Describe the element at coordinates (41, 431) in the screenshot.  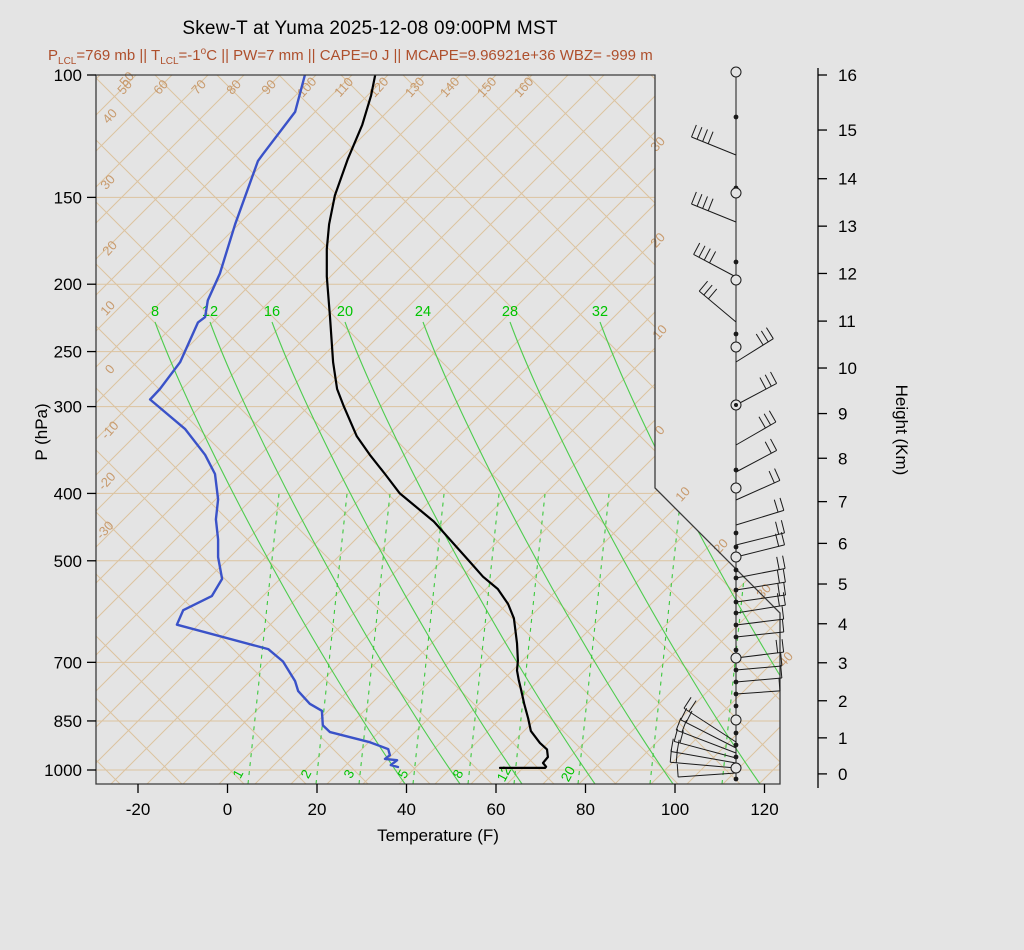
I see `pressure-axis-title: P (hPa)` at that location.